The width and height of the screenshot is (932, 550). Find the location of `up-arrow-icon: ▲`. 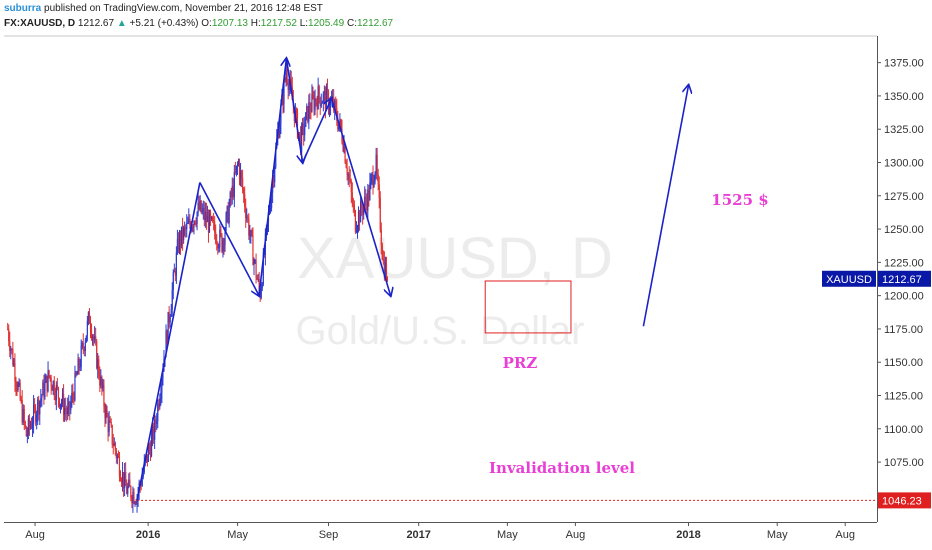

up-arrow-icon: ▲ is located at coordinates (121, 23).